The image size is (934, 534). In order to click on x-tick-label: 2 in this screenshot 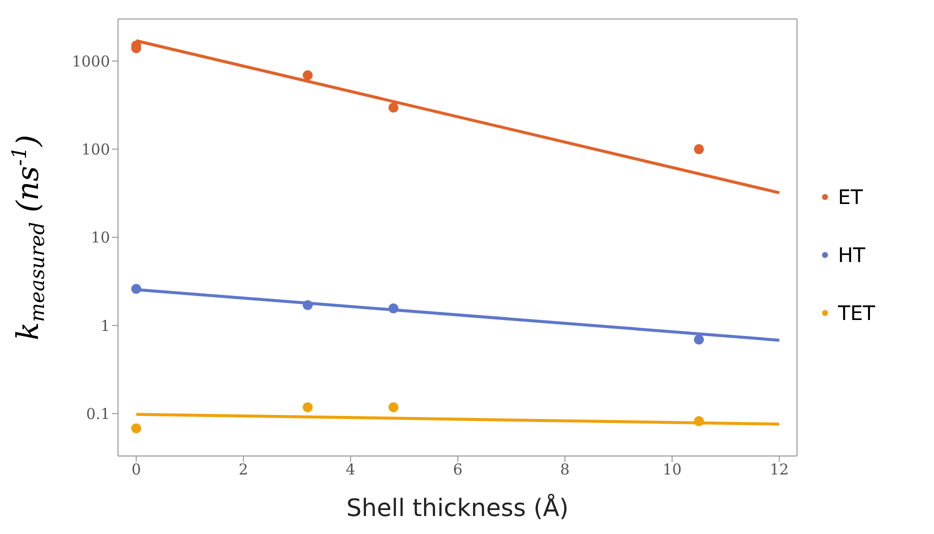, I will do `click(243, 469)`.